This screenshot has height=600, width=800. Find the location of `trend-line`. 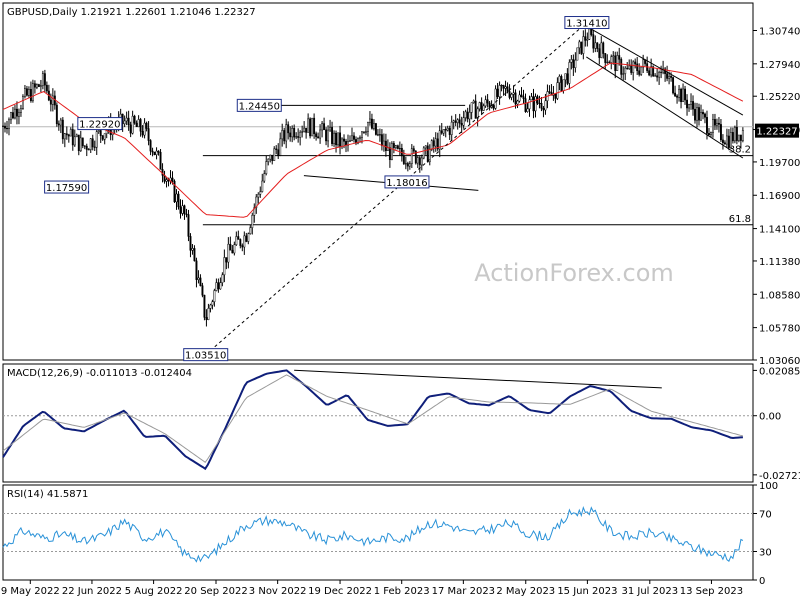

trend-line is located at coordinates (665, 107).